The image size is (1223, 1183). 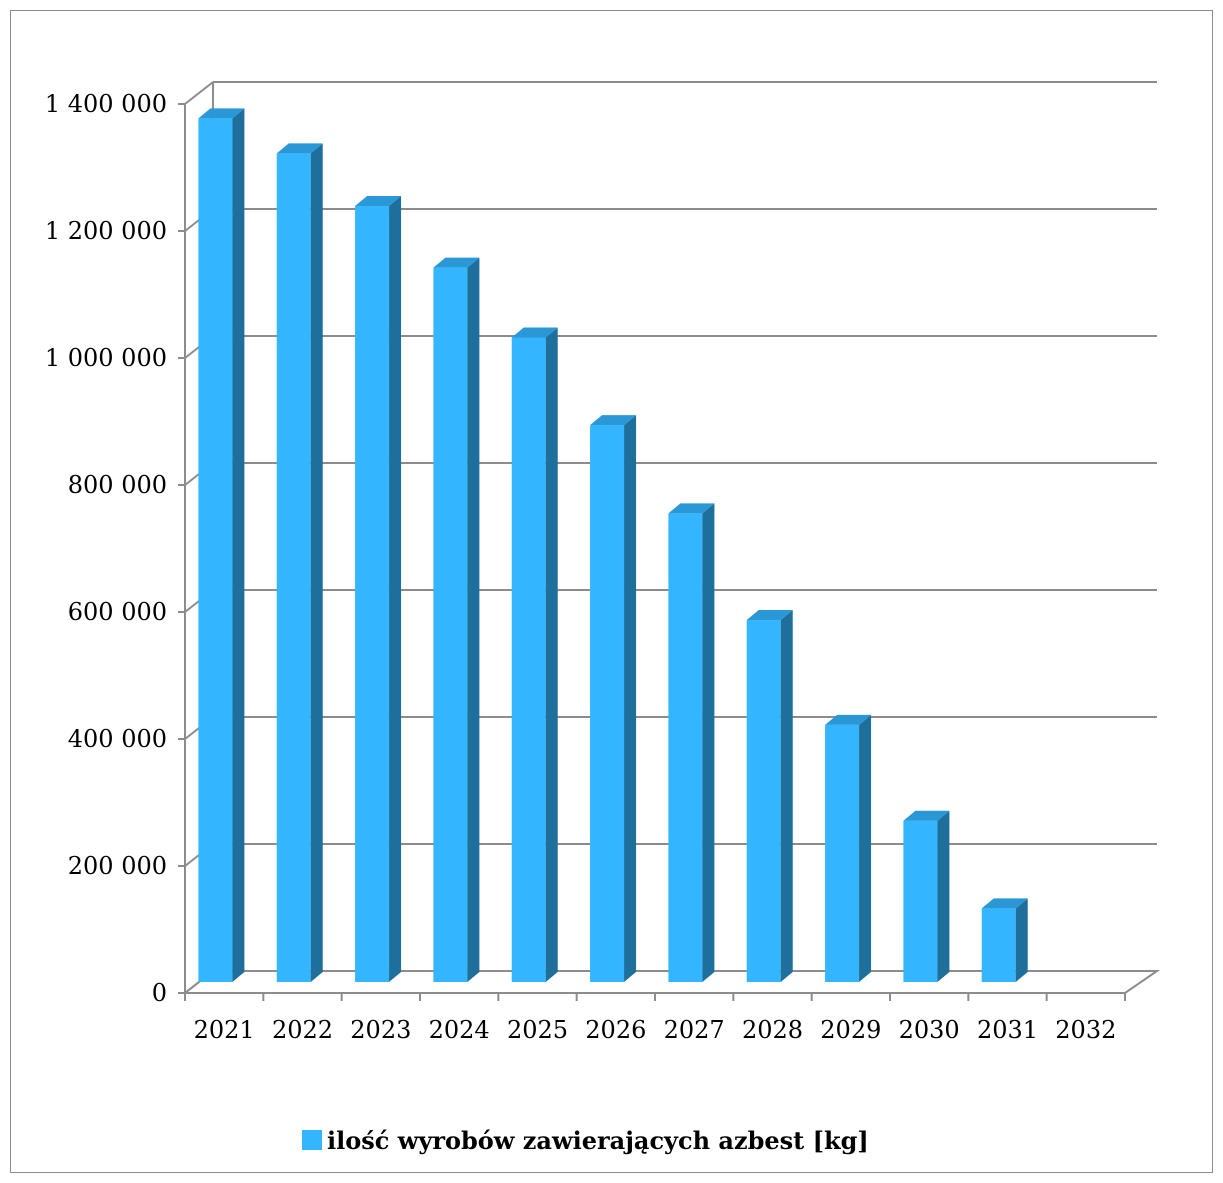 What do you see at coordinates (1007, 1030) in the screenshot?
I see `x-tick-label: 2031` at bounding box center [1007, 1030].